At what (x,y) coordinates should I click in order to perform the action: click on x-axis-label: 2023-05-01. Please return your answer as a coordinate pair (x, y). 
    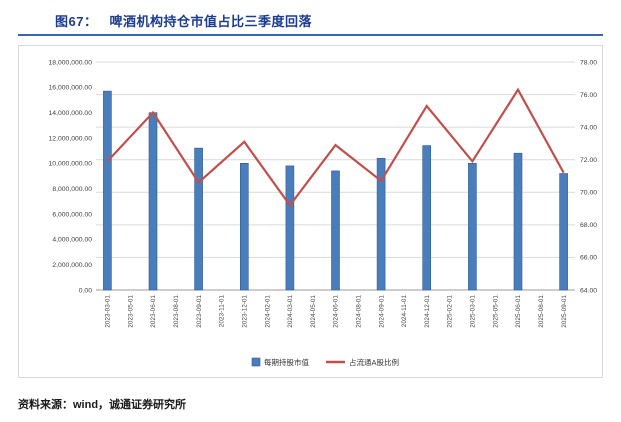
    Looking at the image, I should click on (130, 311).